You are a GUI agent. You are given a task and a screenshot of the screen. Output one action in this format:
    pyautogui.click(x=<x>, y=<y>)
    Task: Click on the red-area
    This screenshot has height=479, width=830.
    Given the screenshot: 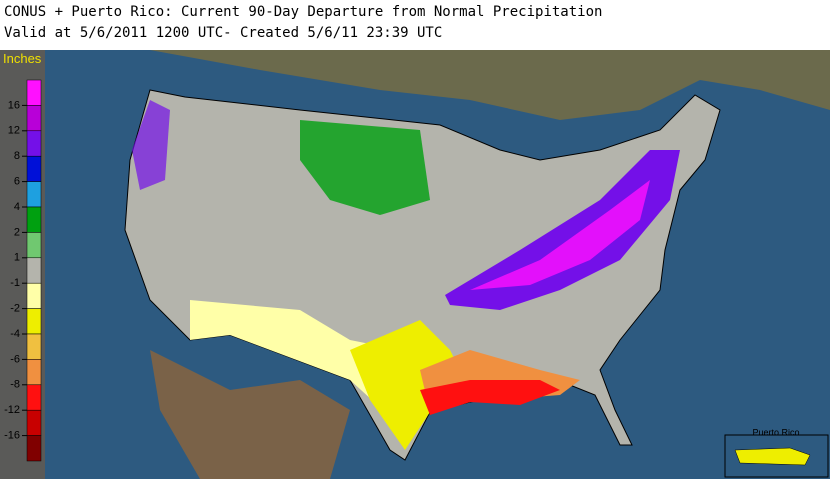 What is the action you would take?
    pyautogui.click(x=490, y=397)
    